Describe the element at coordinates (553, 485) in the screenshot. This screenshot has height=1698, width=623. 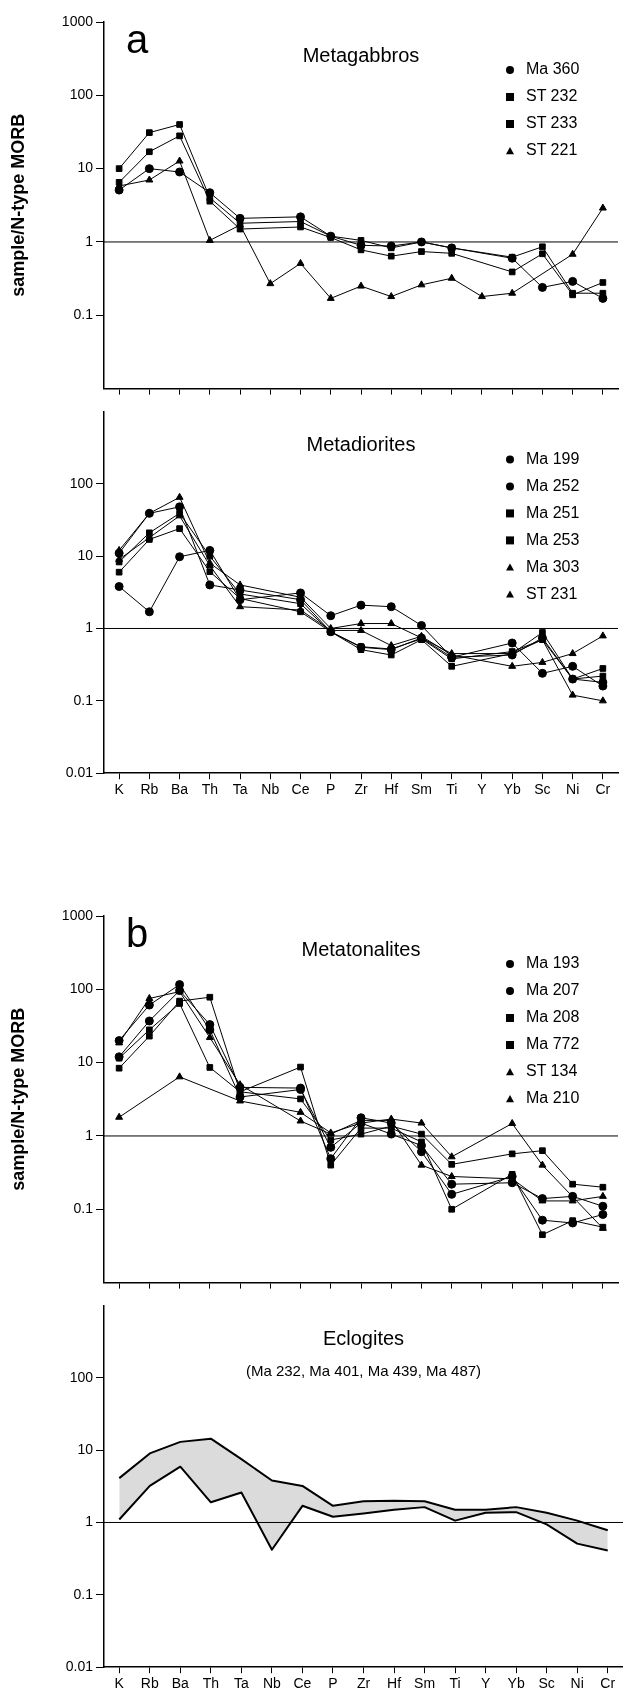
I see `legend-label: Ma 252` at that location.